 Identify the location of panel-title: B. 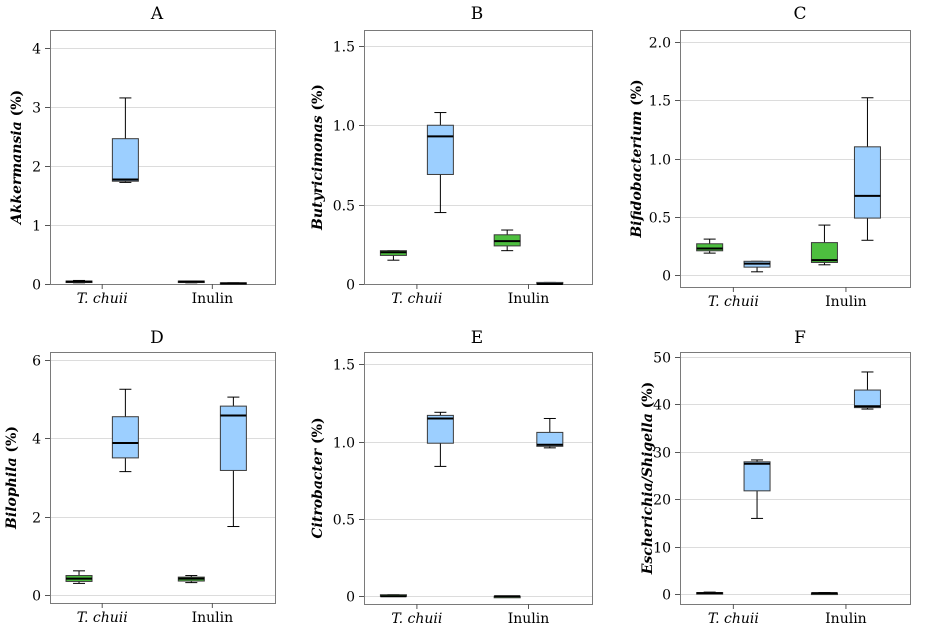
(477, 14).